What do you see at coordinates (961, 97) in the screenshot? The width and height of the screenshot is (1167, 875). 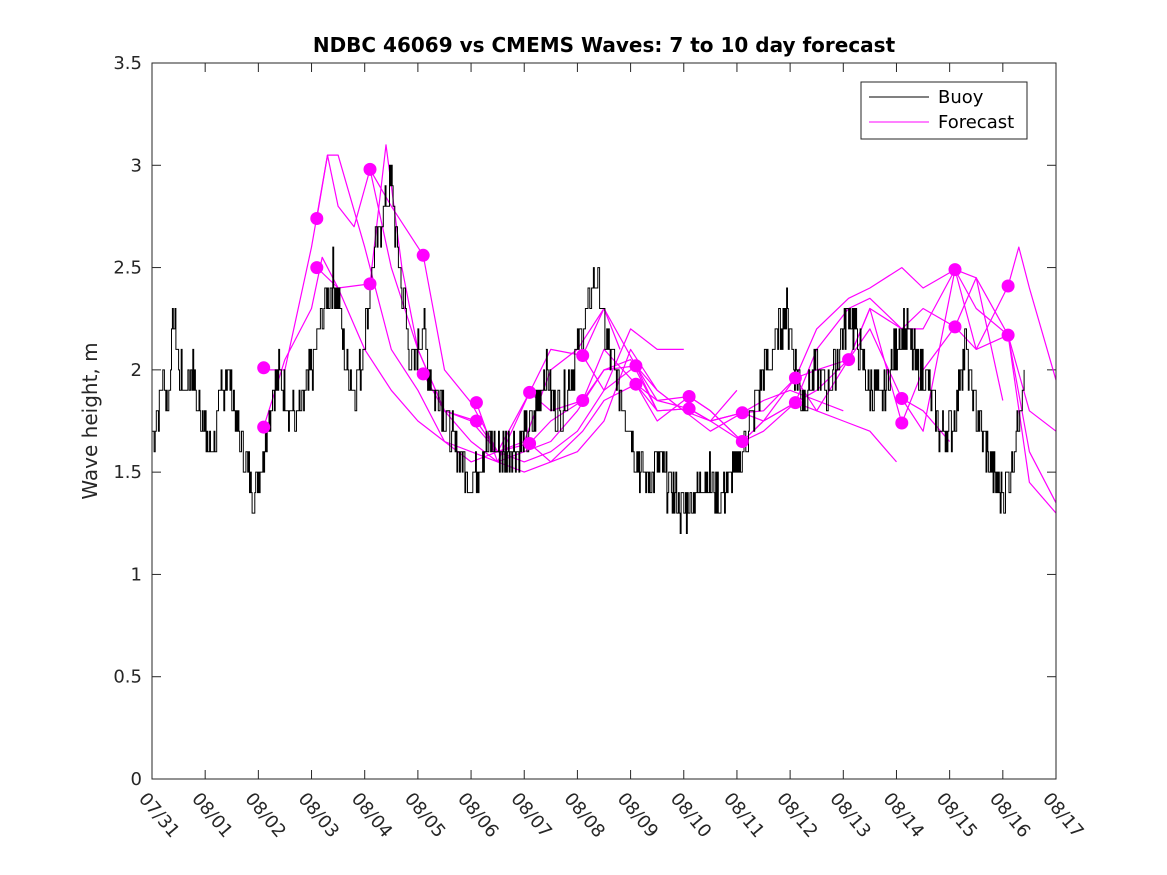 I see `legend-buoy-label: Buoy` at bounding box center [961, 97].